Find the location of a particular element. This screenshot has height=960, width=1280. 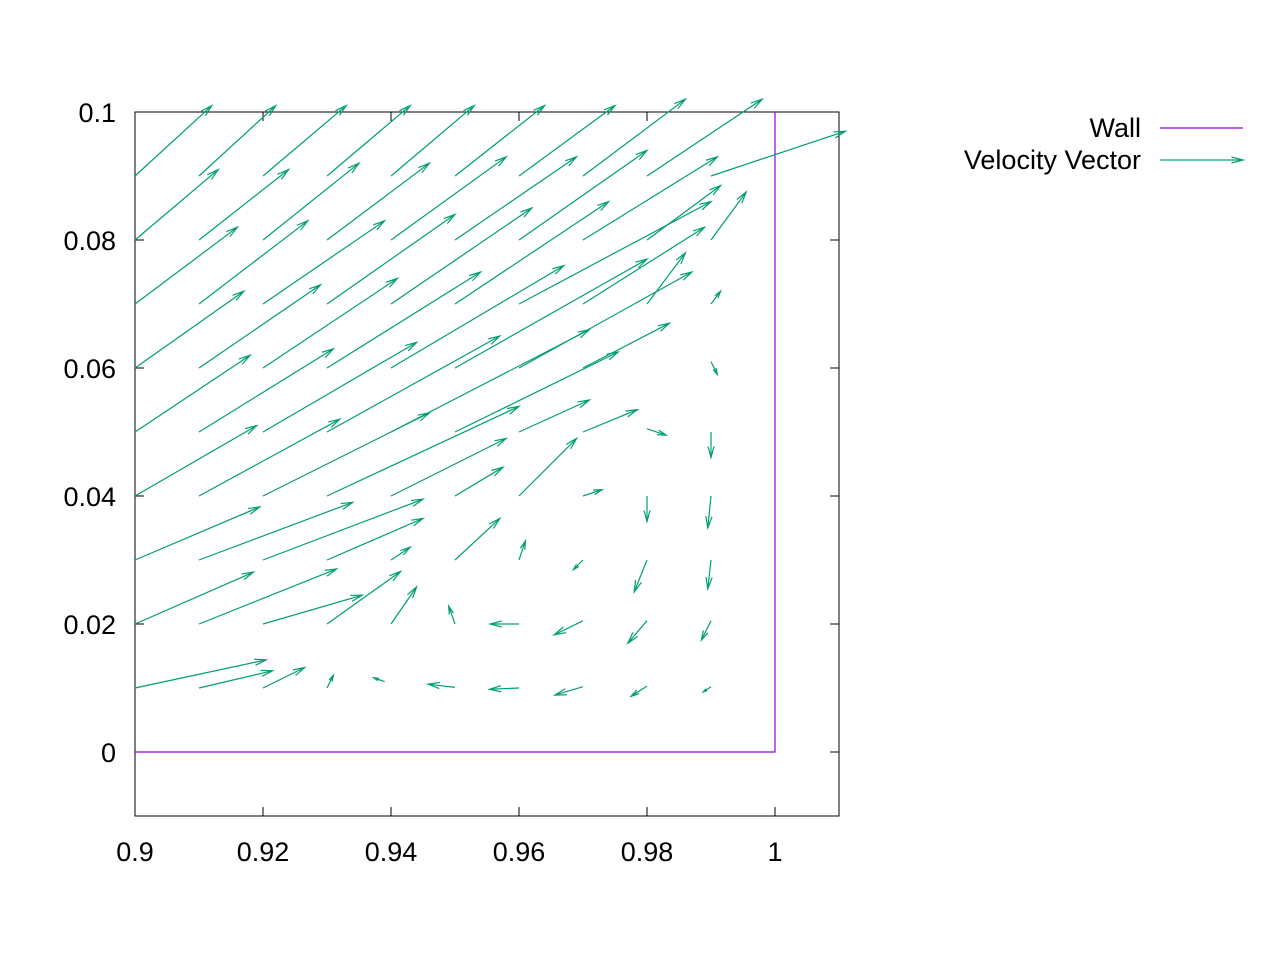

y-tick-label: 0.1 is located at coordinates (97, 113).